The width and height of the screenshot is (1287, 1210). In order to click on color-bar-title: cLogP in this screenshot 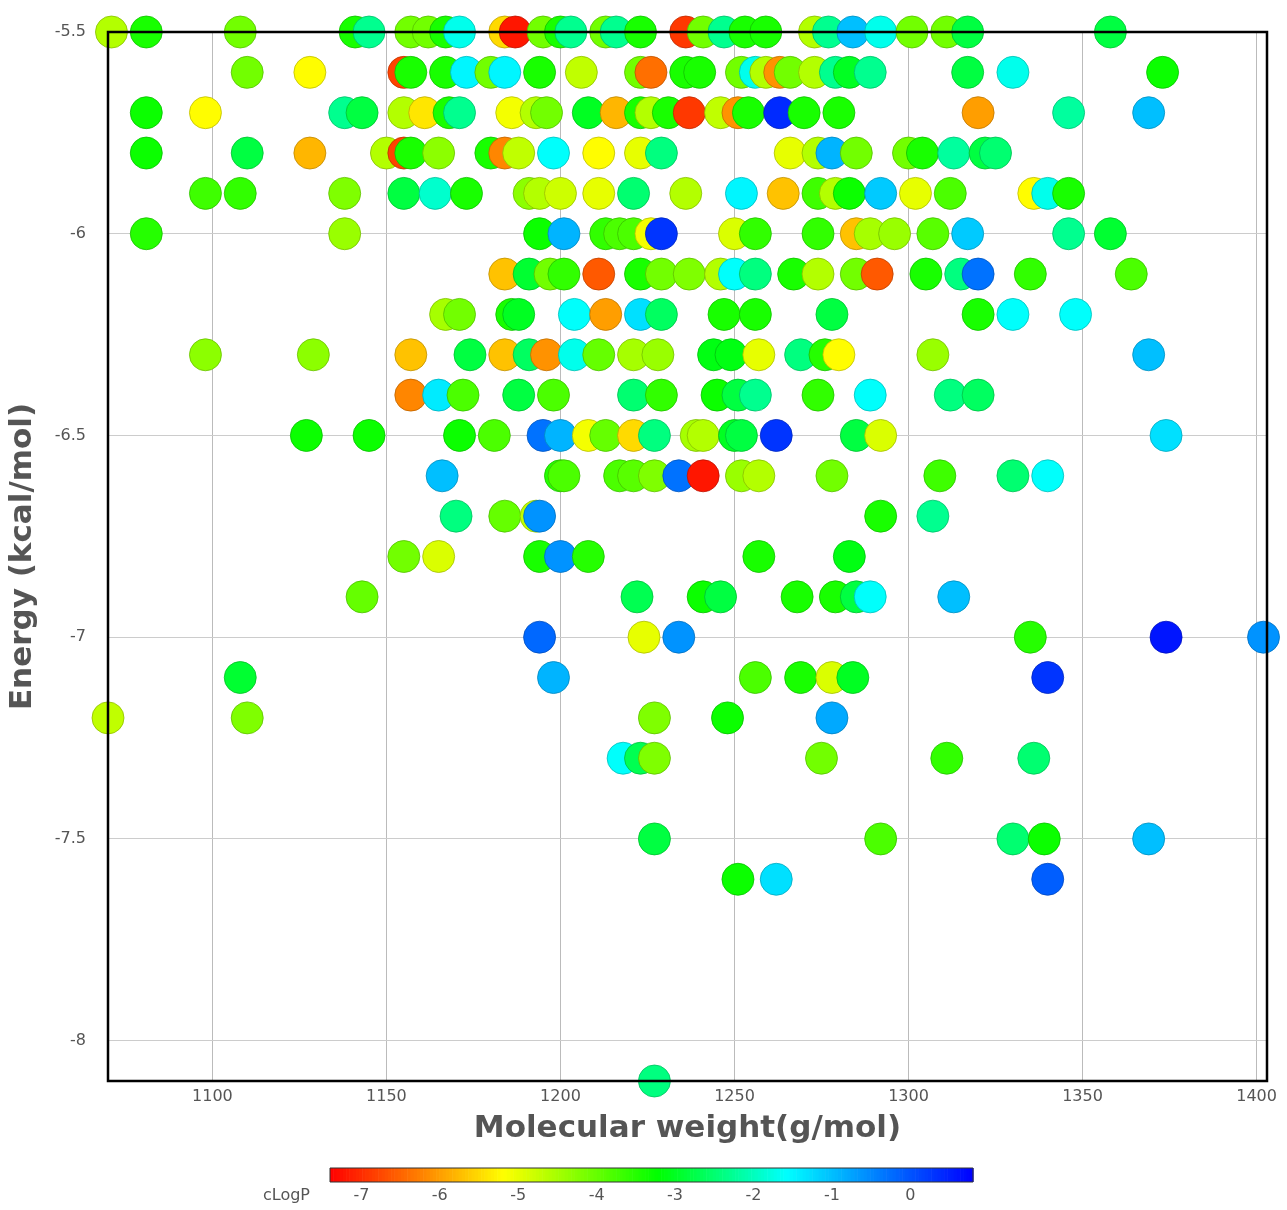, I will do `click(286, 1195)`.